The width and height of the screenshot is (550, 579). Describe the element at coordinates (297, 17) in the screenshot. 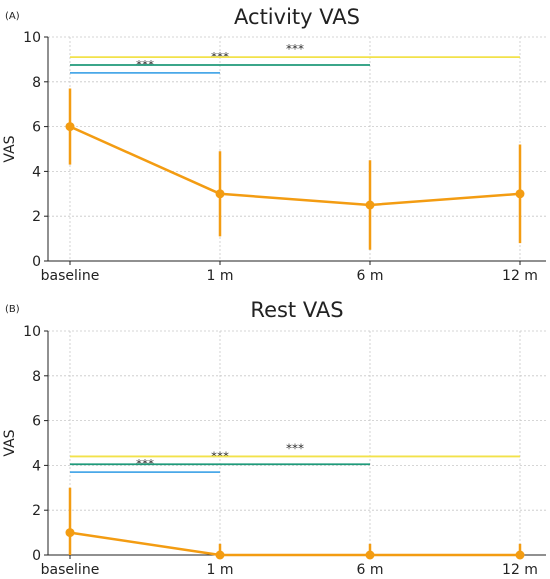

I see `chart-title: Activity VAS` at that location.